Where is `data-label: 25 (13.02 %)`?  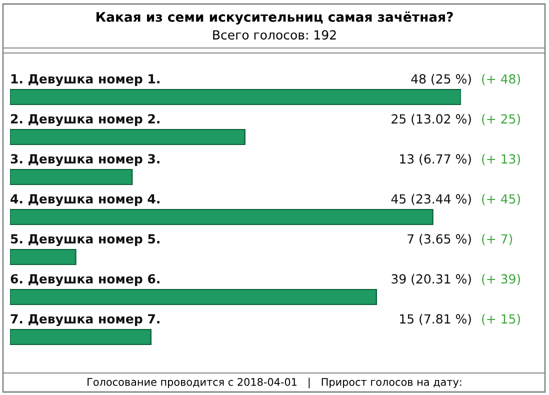
data-label: 25 (13.02 %) is located at coordinates (431, 120).